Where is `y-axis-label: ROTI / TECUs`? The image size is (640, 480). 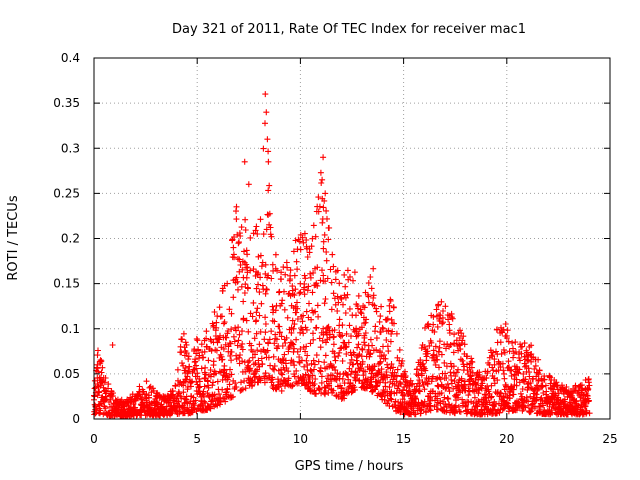
y-axis-label: ROTI / TECUs is located at coordinates (13, 237).